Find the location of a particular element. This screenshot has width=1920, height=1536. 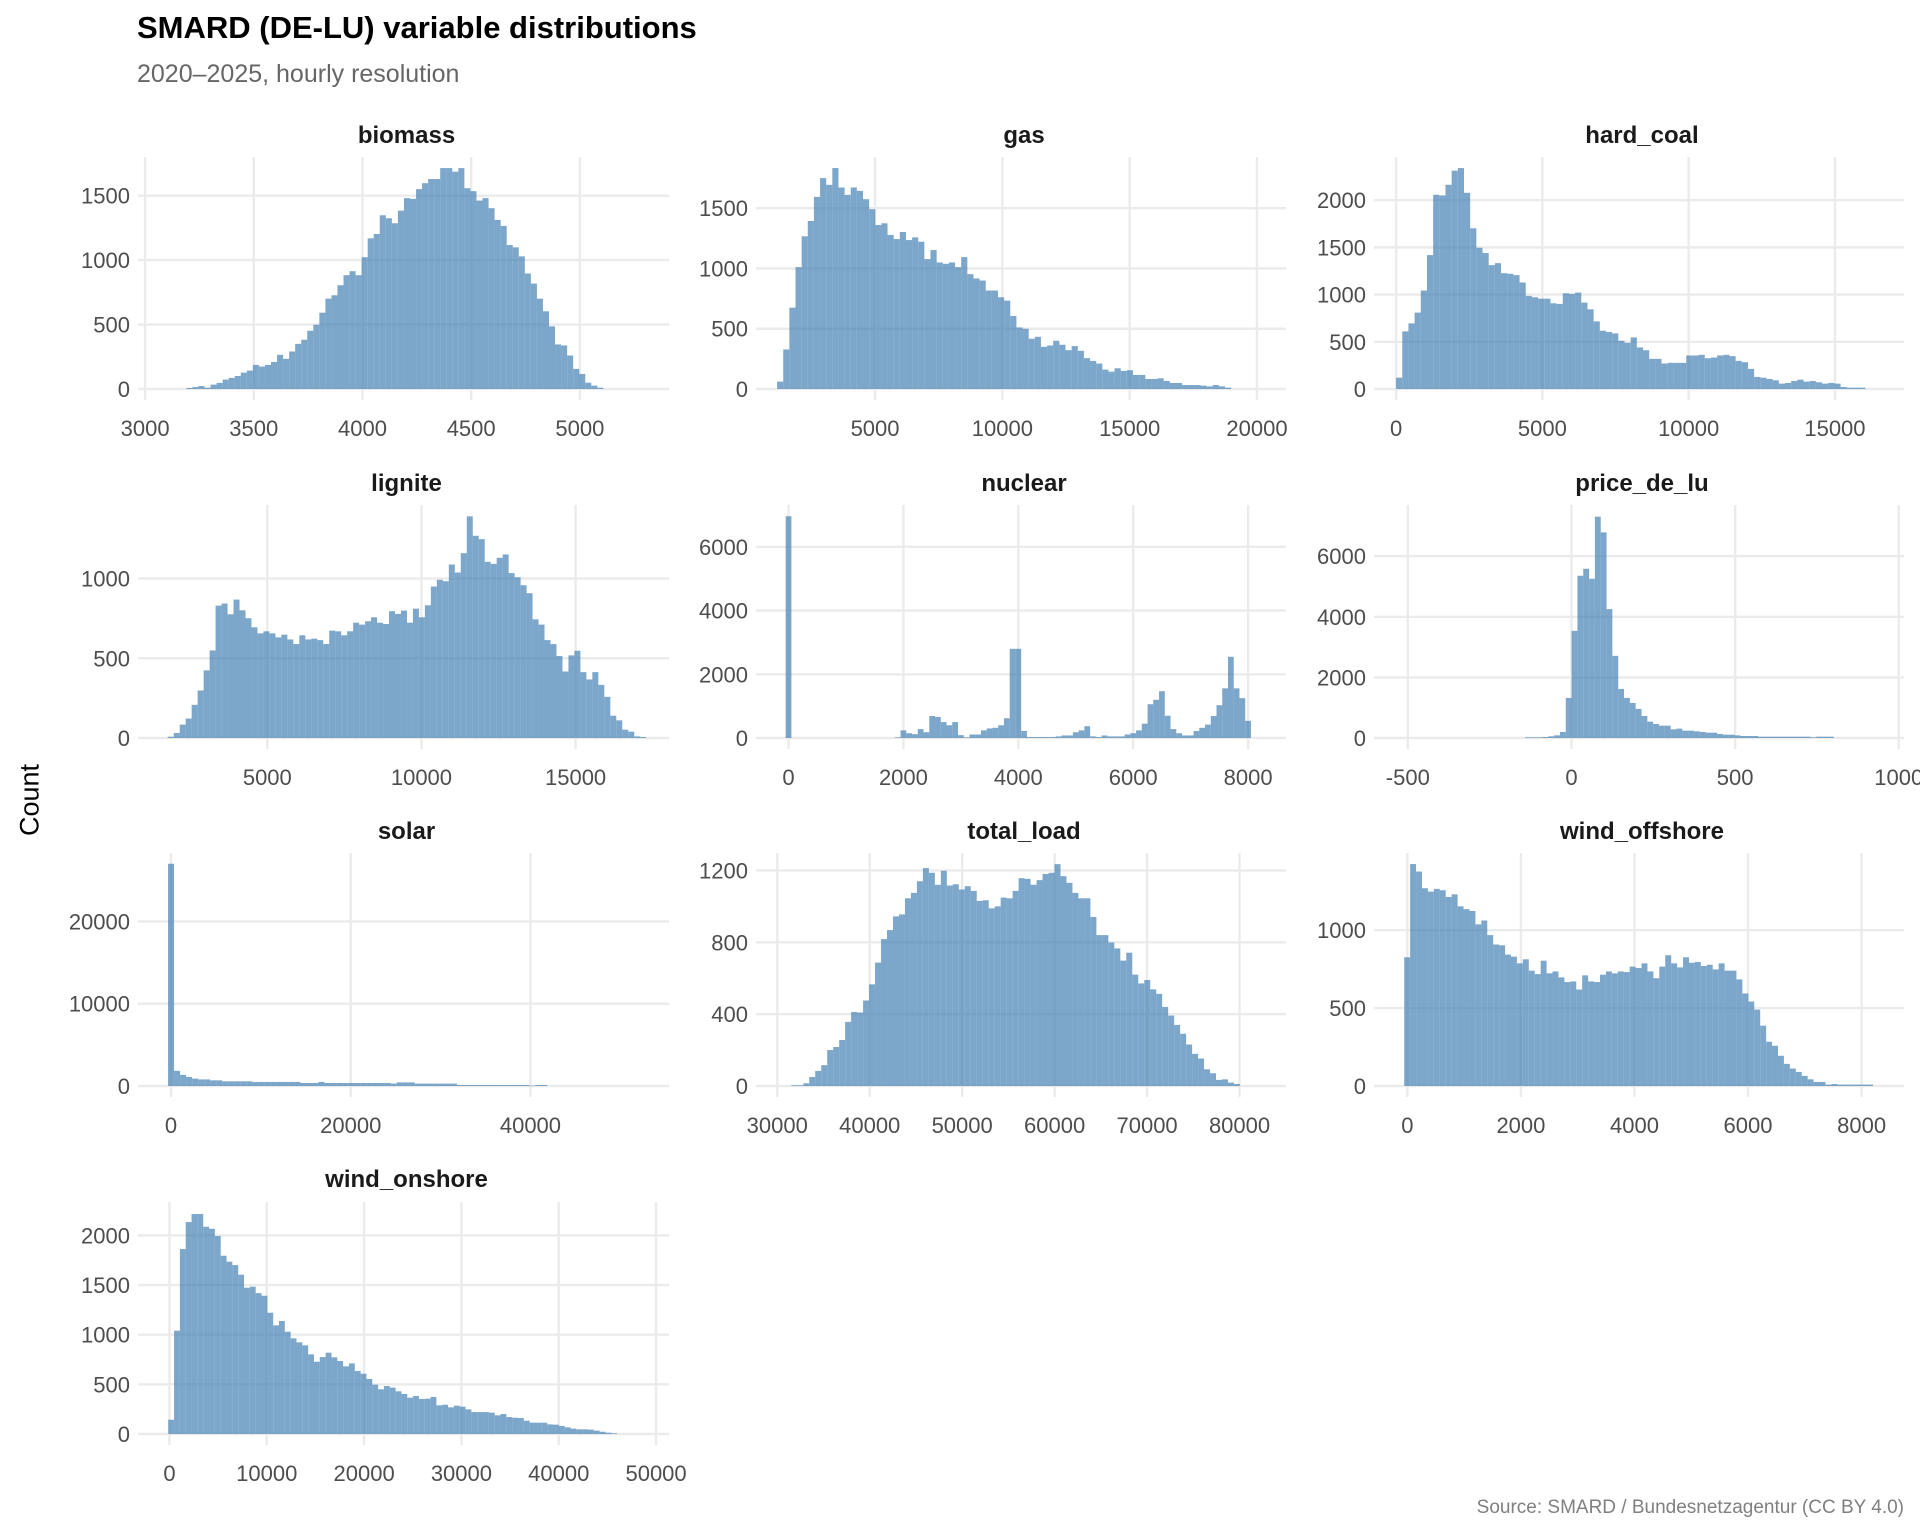

x-tick-label: 70000 is located at coordinates (1146, 1125).